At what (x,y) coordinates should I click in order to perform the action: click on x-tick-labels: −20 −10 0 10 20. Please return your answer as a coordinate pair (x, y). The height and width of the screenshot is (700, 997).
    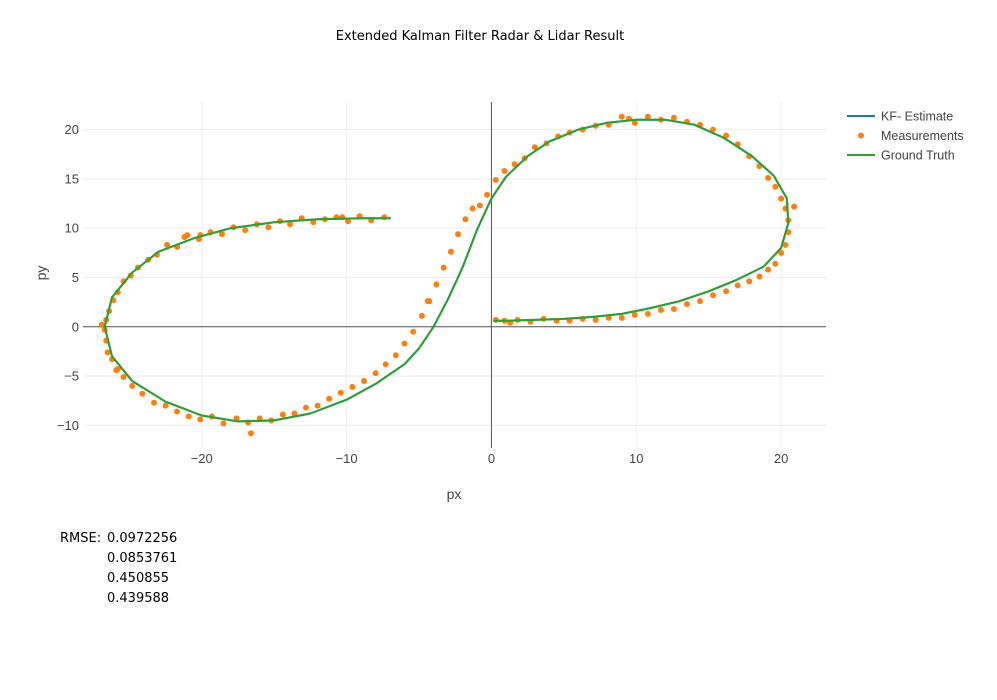
    Looking at the image, I should click on (490, 458).